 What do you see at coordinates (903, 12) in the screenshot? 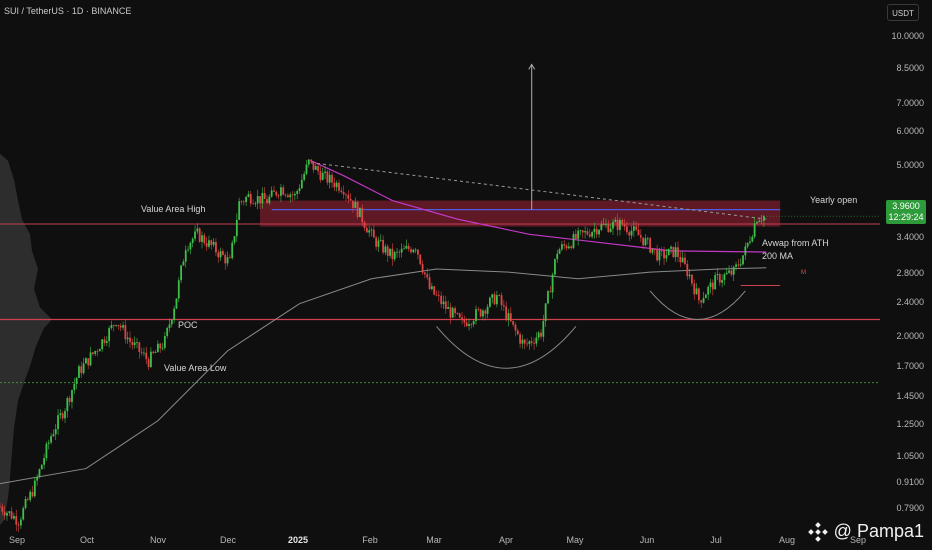
I see `currency-button: USDT` at bounding box center [903, 12].